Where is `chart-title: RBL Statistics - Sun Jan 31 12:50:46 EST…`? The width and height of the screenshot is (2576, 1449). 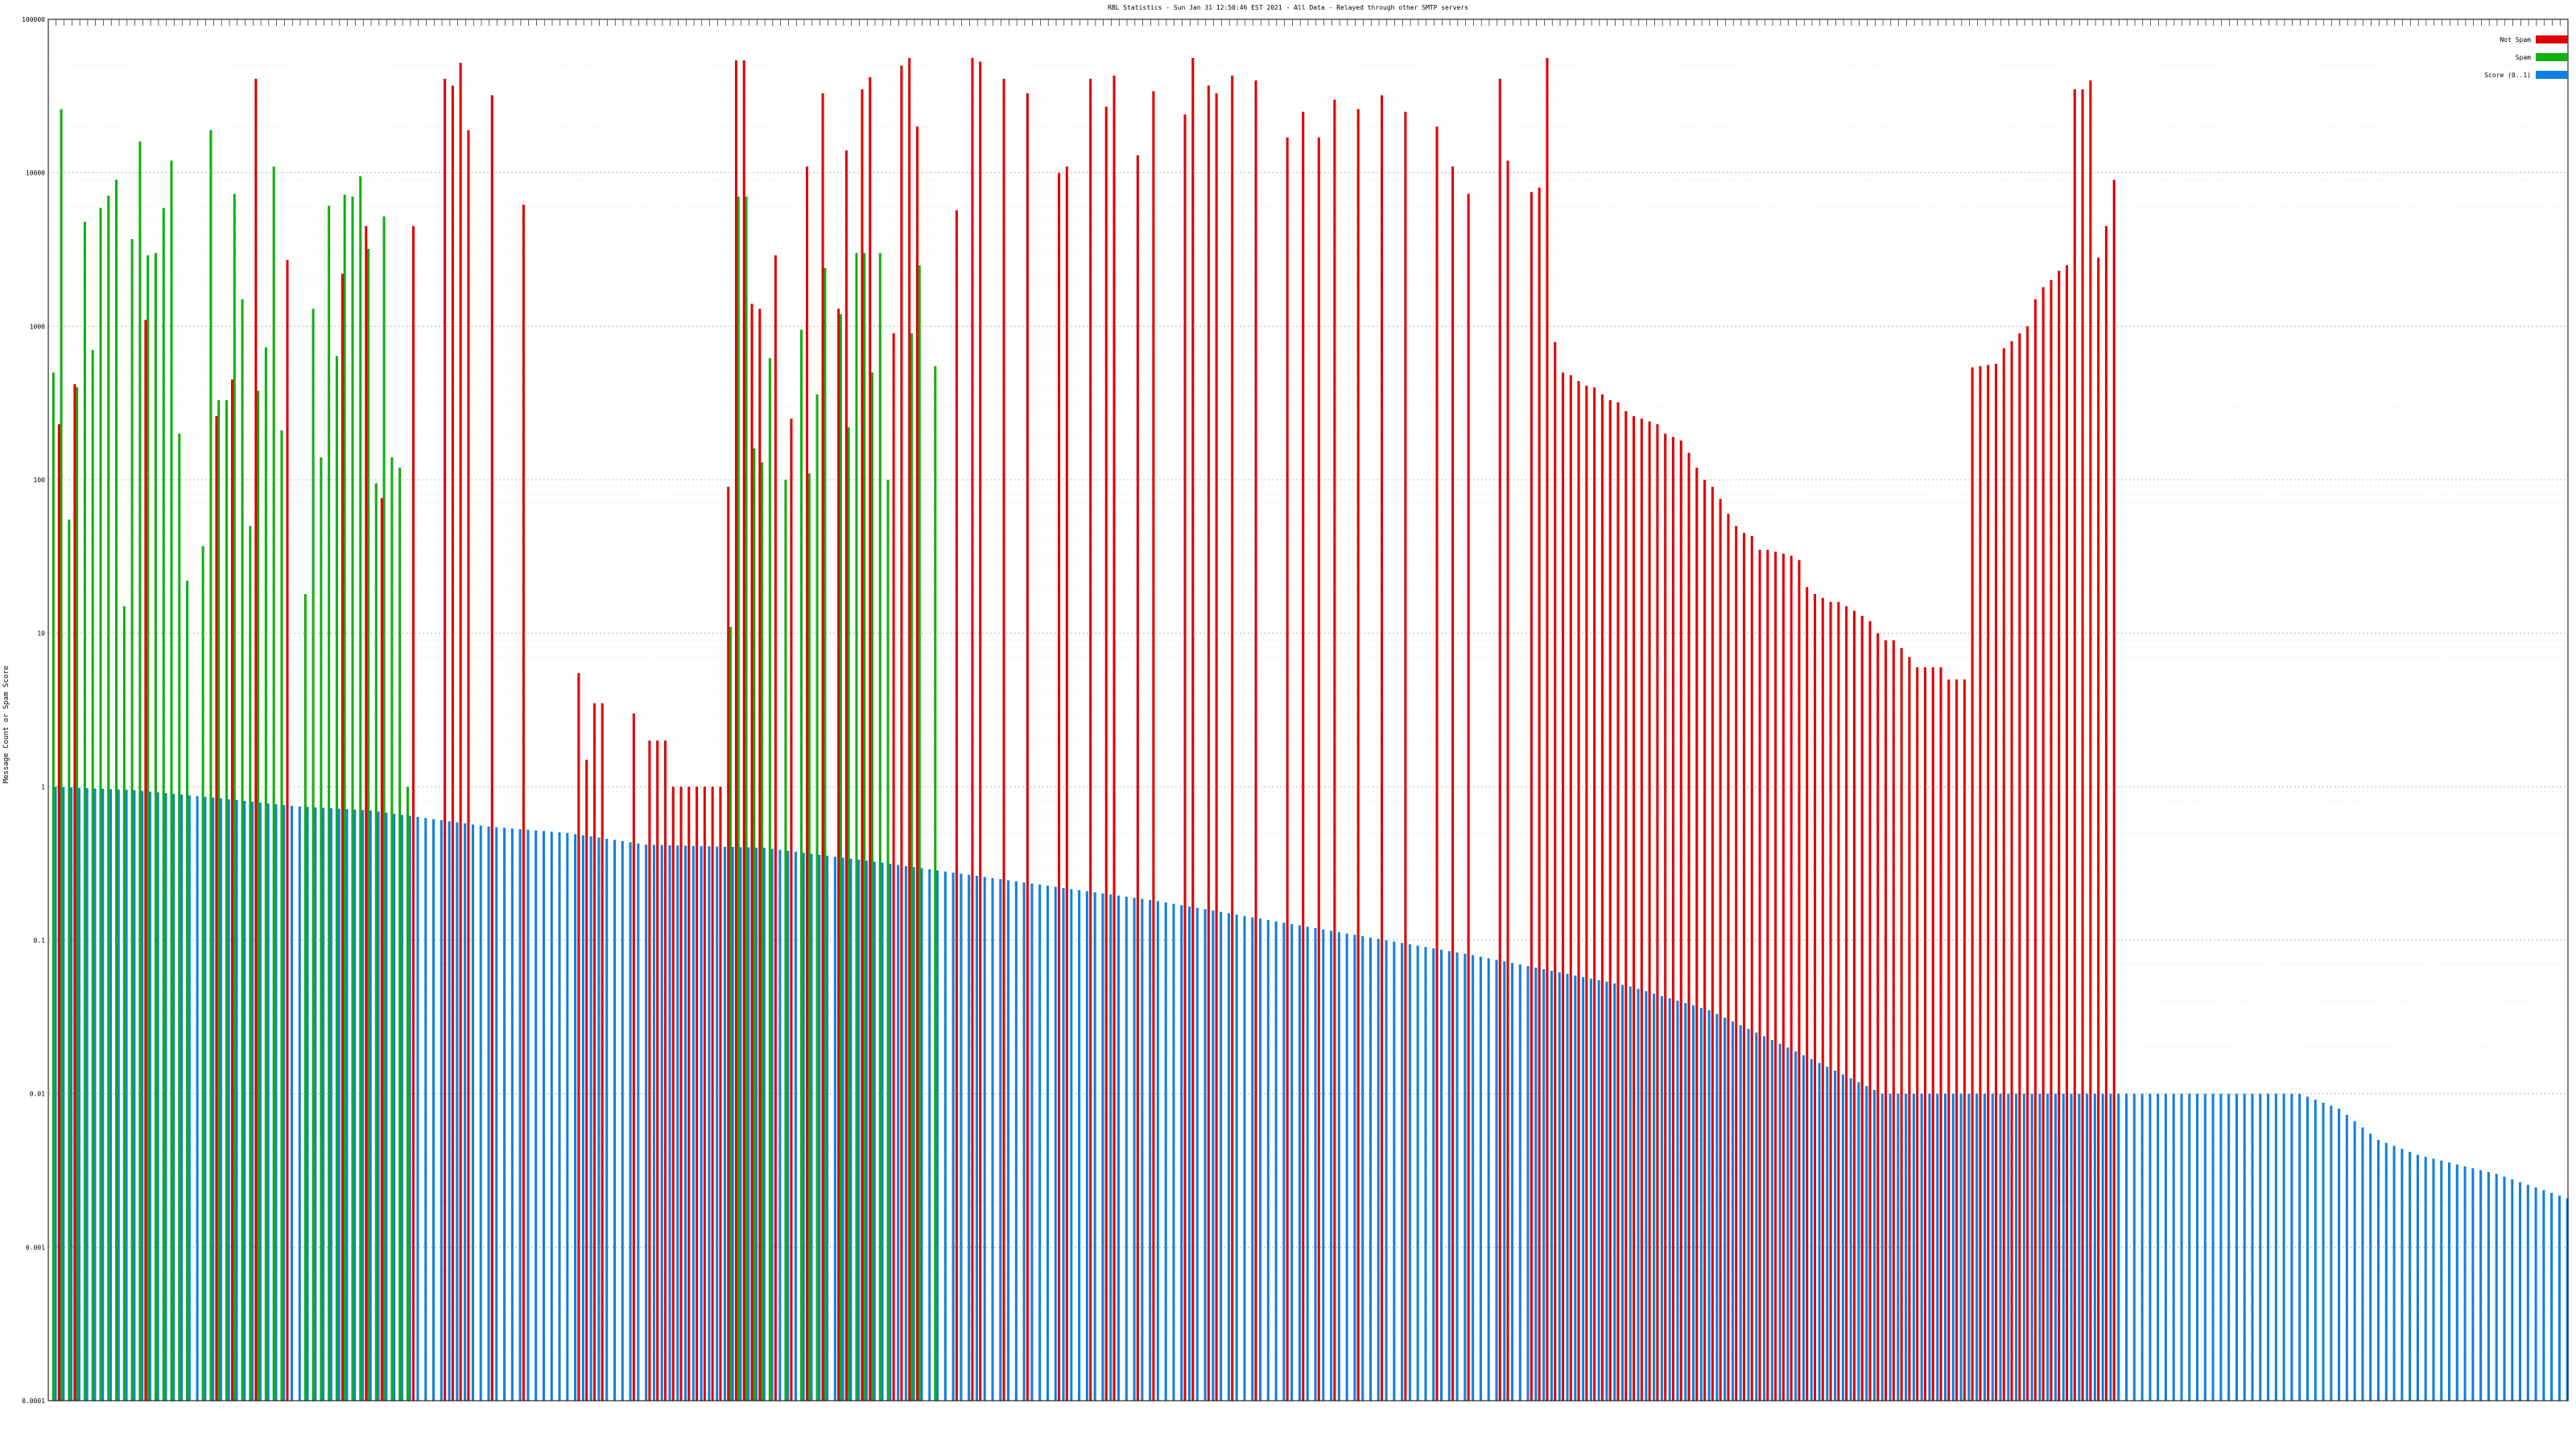 chart-title: RBL Statistics - Sun Jan 31 12:50:46 EST… is located at coordinates (1288, 7).